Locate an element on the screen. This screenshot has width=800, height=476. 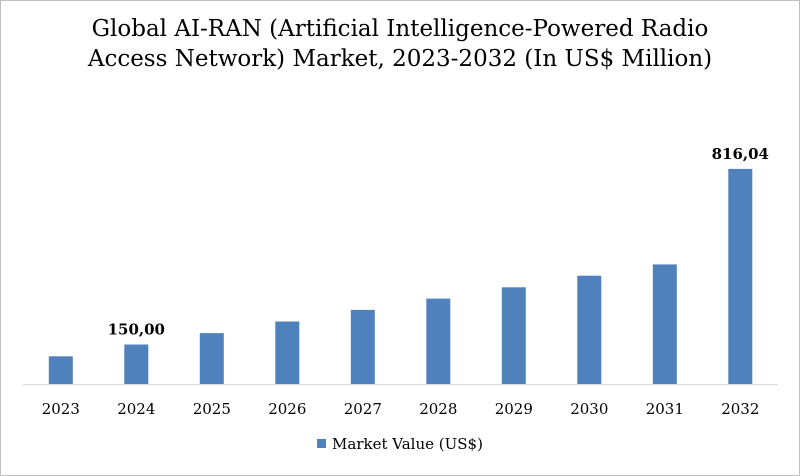
x-tick-label: 2026 is located at coordinates (287, 409).